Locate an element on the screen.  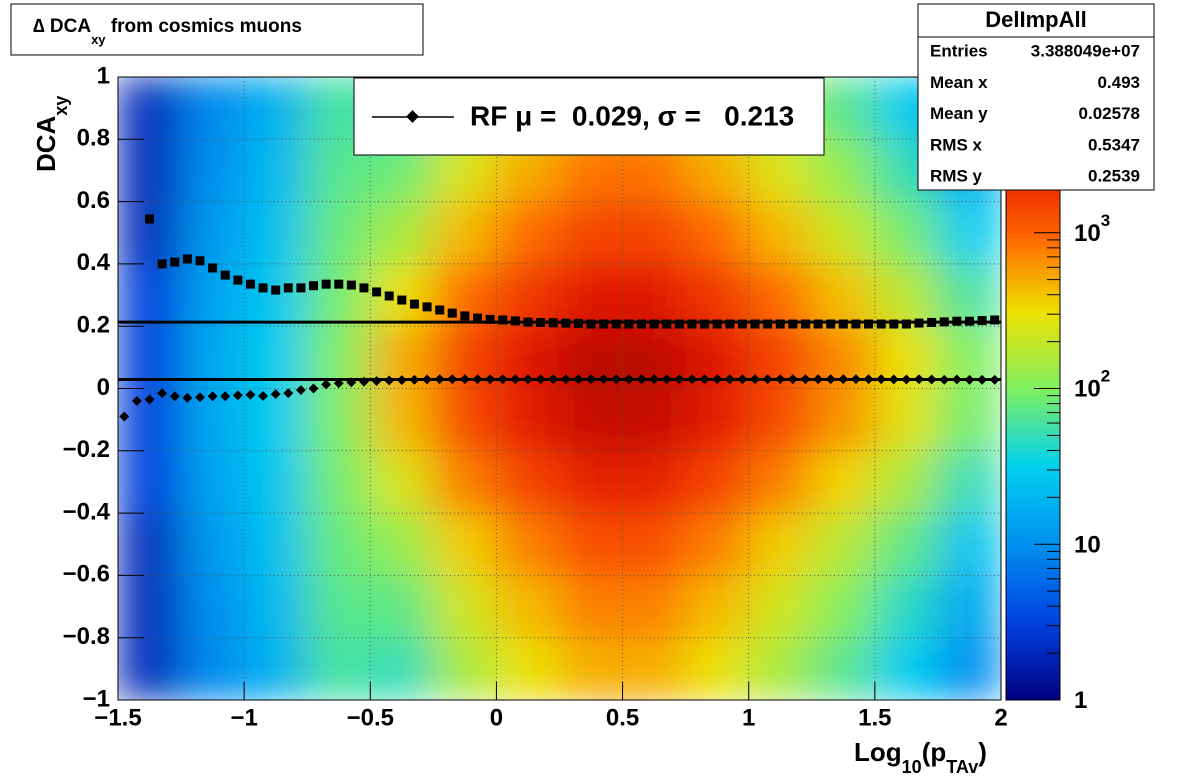
x-tick-label: −1.5 is located at coordinates (117, 717).